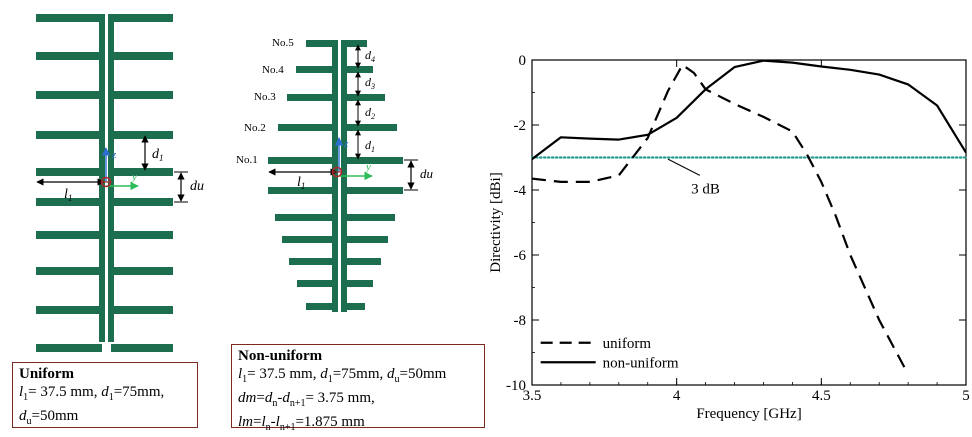  Describe the element at coordinates (255, 128) in the screenshot. I see `element-label-no2: No.2` at that location.